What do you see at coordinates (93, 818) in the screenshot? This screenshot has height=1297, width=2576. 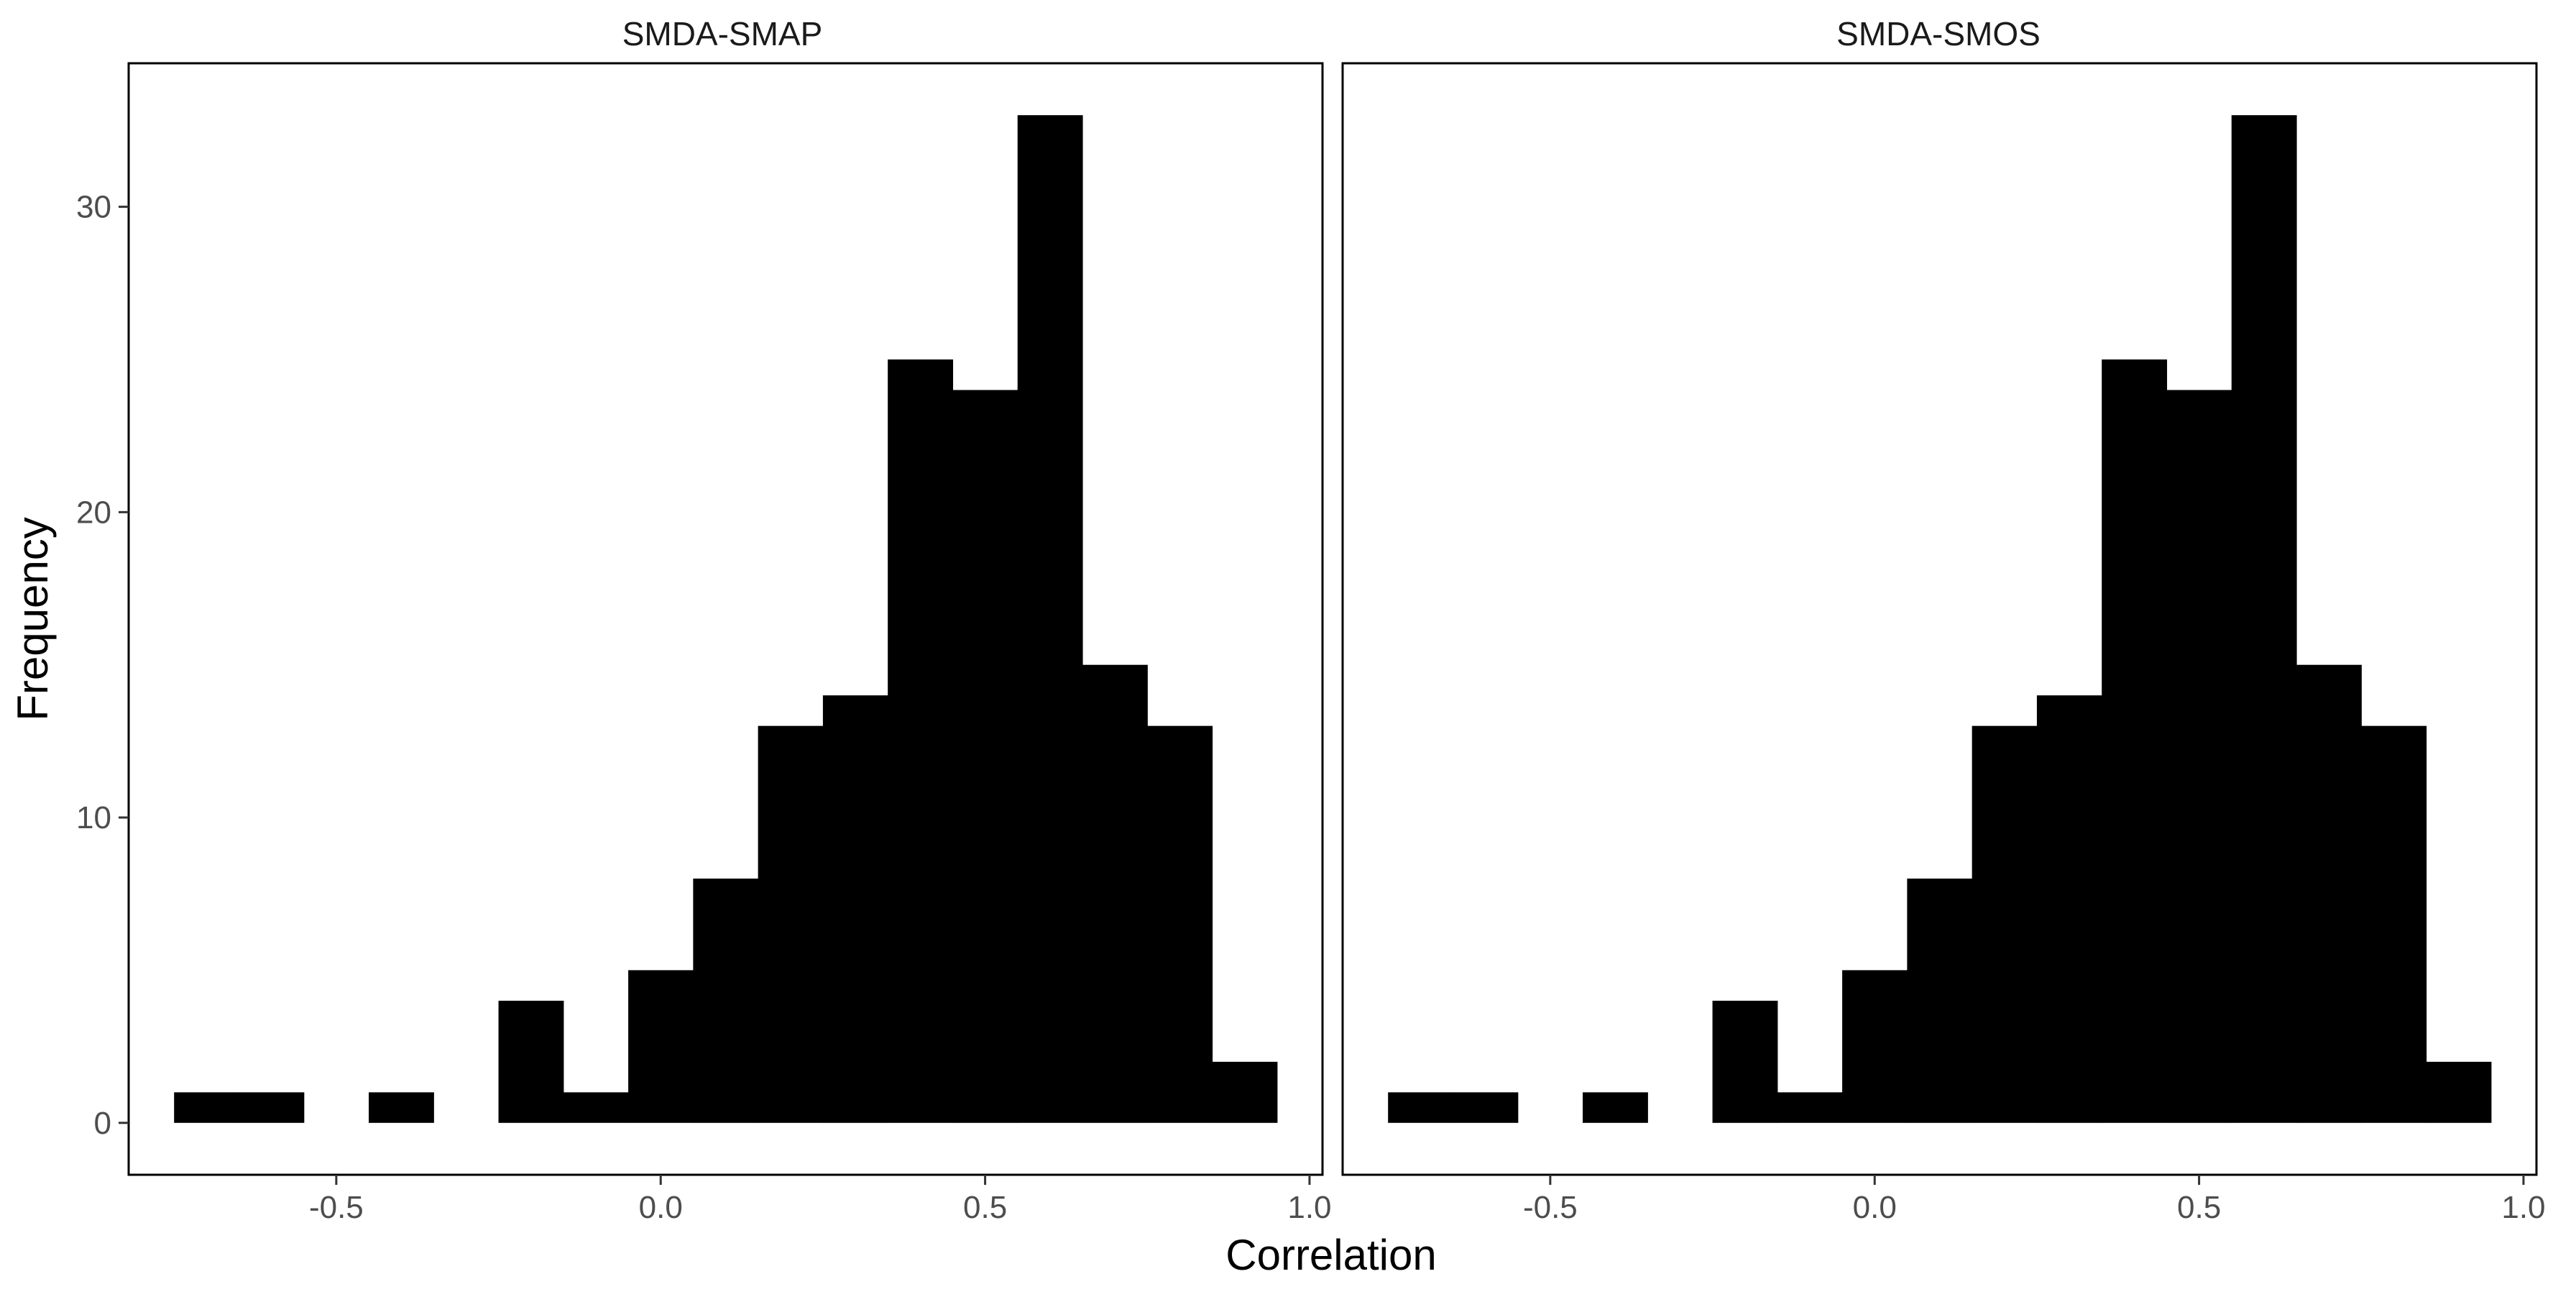 I see `y-tick-label: 10` at bounding box center [93, 818].